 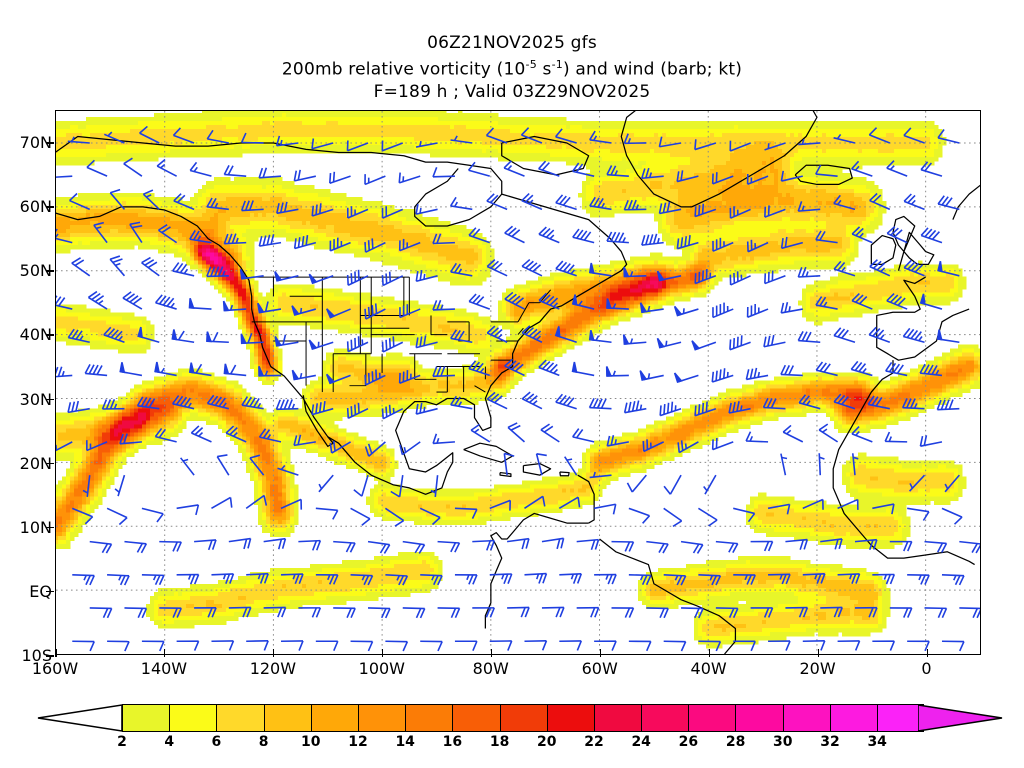 I want to click on lon-tick-label: 140W, so click(x=164, y=668).